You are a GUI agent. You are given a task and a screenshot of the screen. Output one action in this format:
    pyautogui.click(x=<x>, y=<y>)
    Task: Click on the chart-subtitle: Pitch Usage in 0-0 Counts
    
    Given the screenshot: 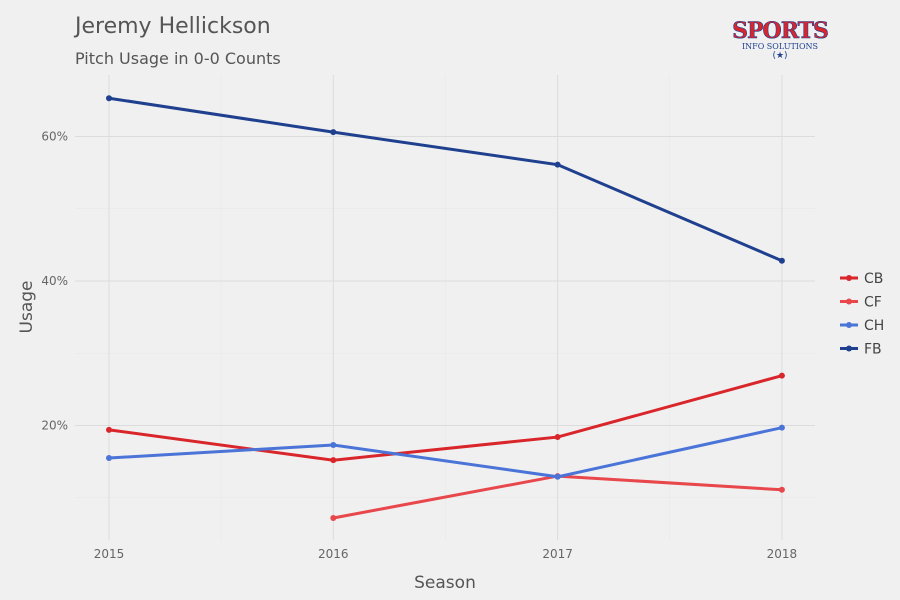 What is the action you would take?
    pyautogui.click(x=178, y=58)
    